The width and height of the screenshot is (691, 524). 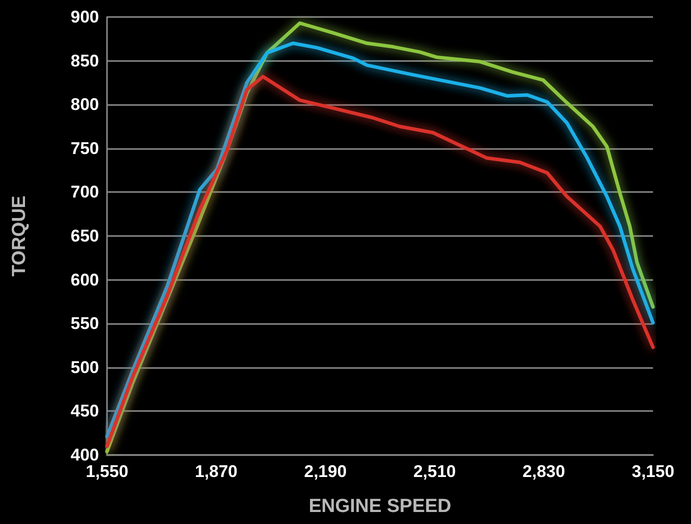 What do you see at coordinates (325, 471) in the screenshot?
I see `x-tick-label: 2,190` at bounding box center [325, 471].